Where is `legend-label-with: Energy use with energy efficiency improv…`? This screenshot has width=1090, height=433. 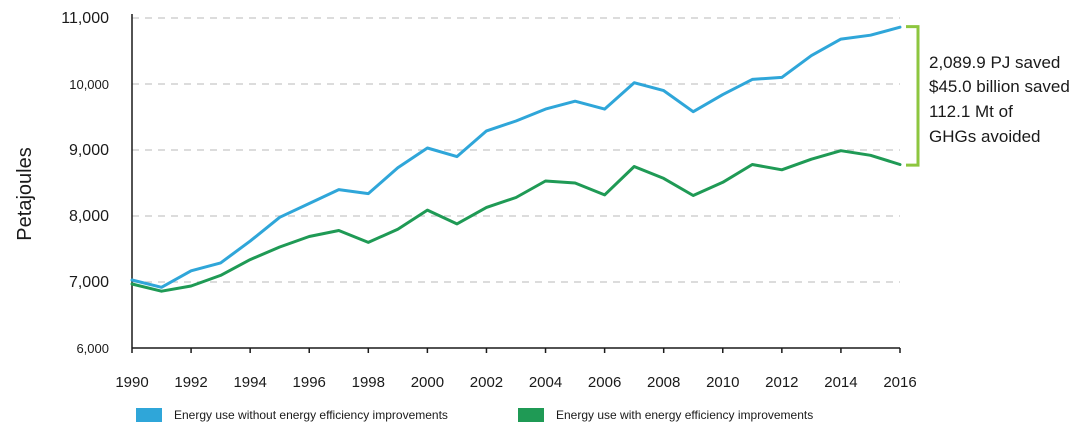
legend-label-with: Energy use with energy efficiency improv… is located at coordinates (684, 415).